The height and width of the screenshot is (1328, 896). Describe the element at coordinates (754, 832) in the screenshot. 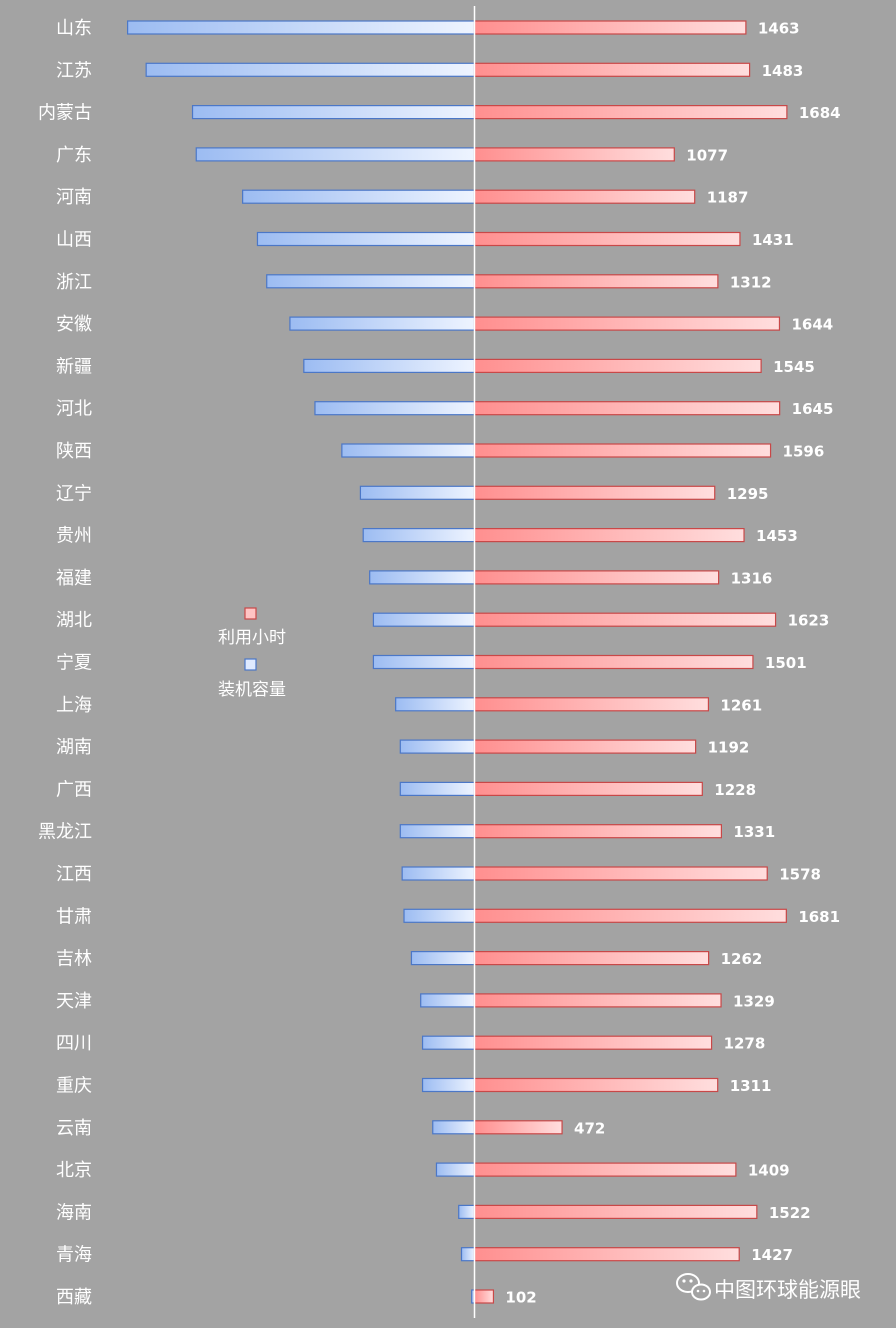

I see `value-label-19: 1331` at that location.